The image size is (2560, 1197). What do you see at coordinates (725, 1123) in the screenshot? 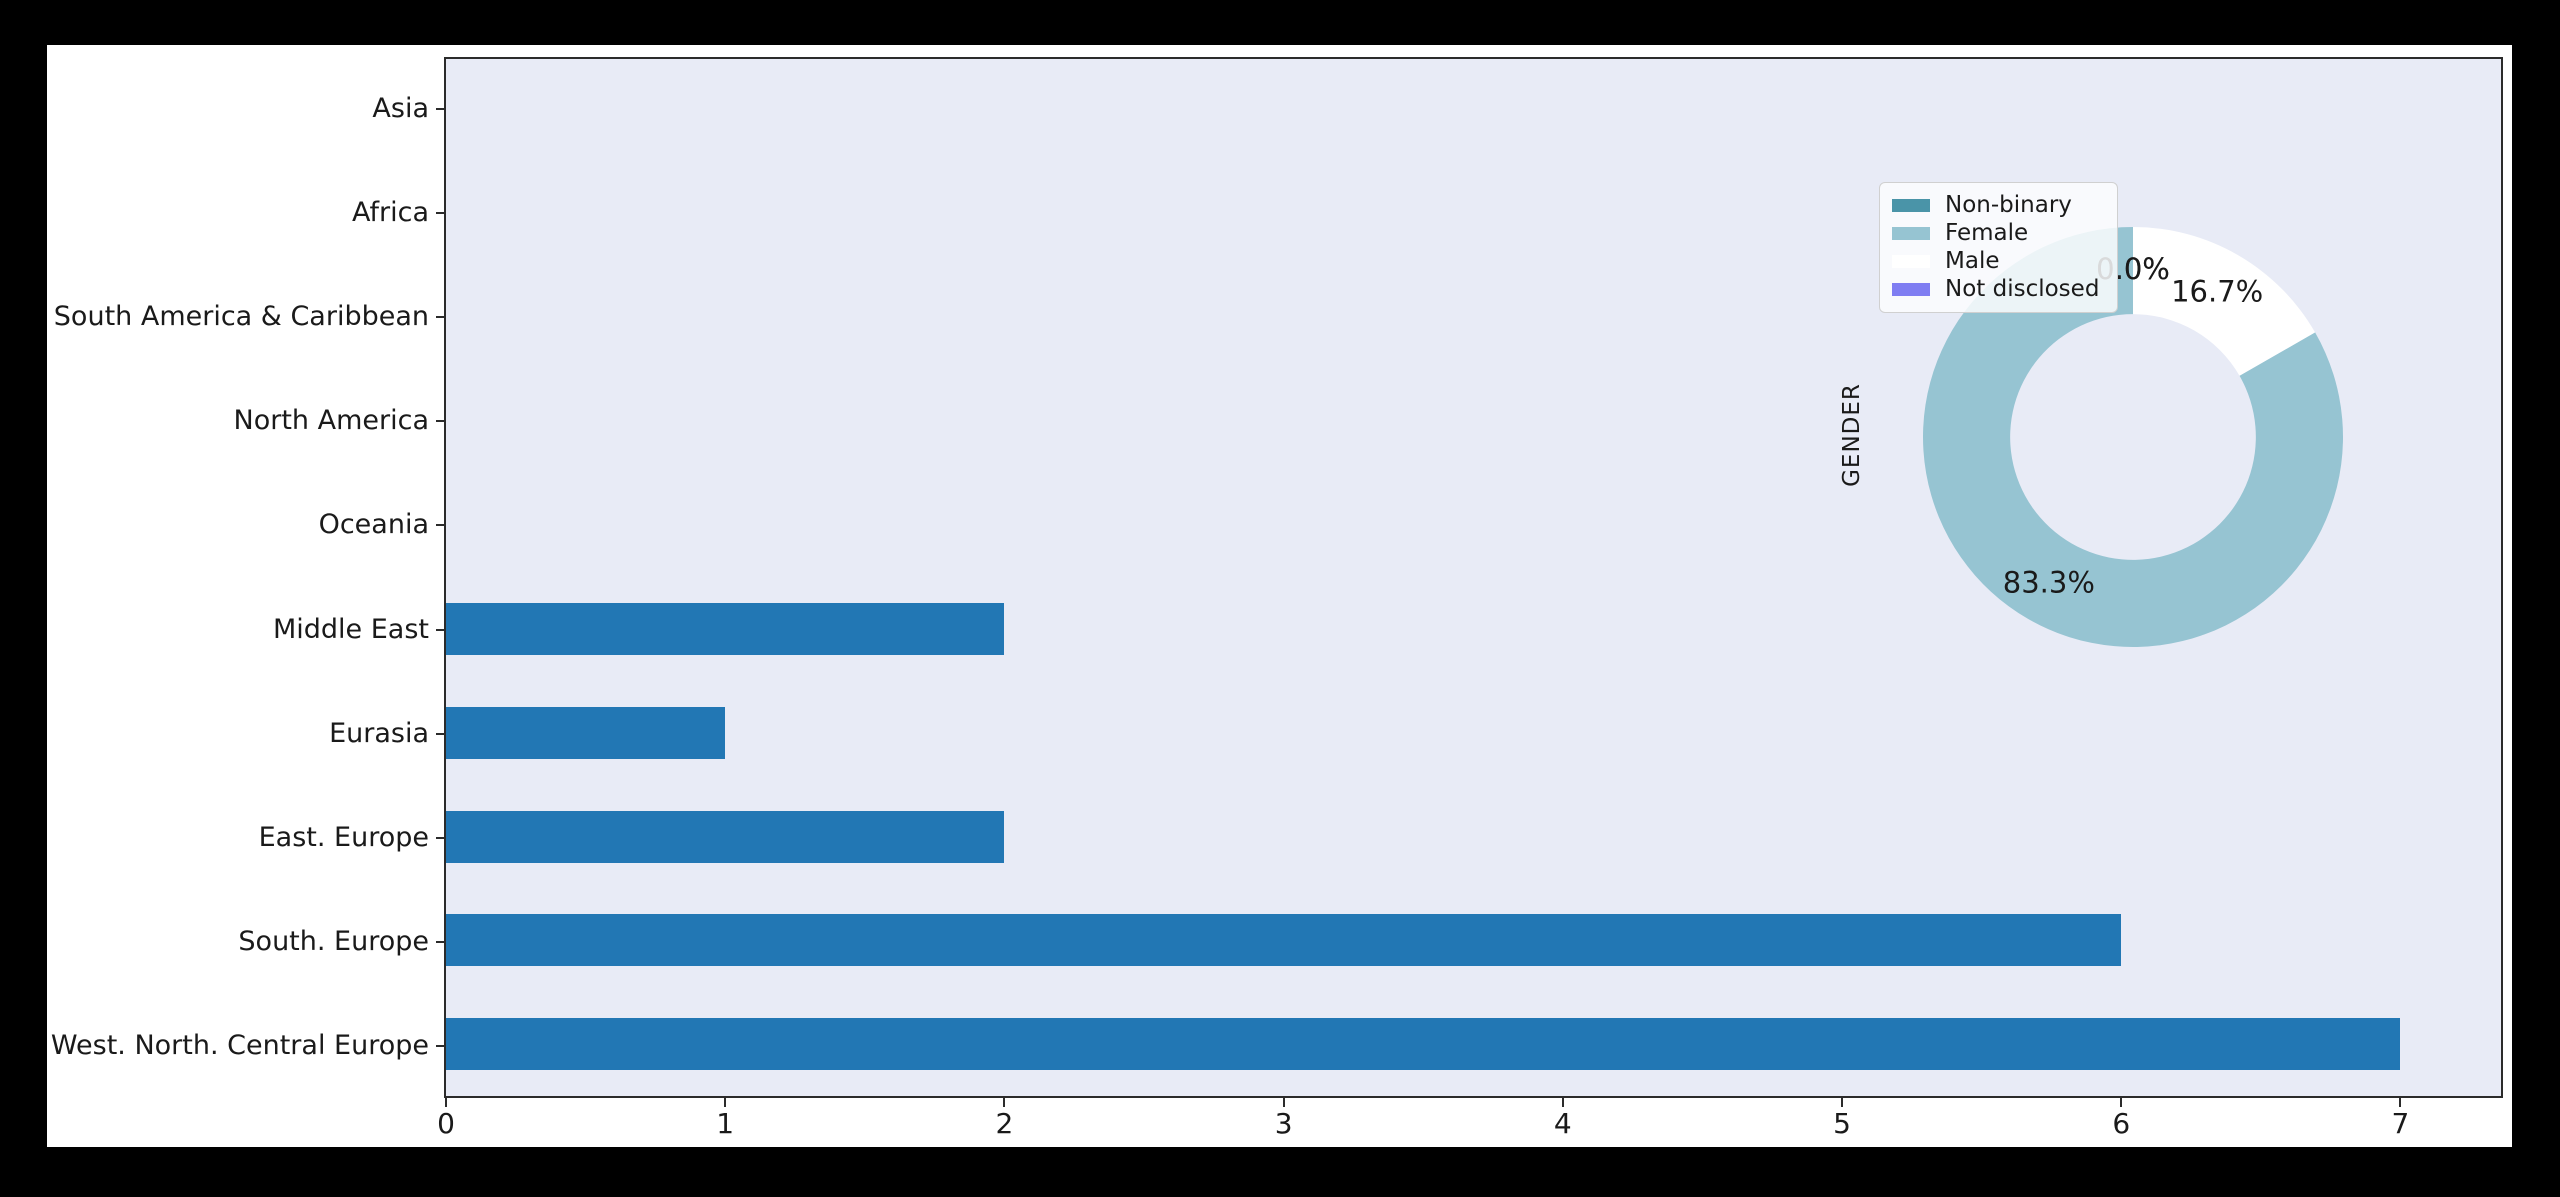
I see `x-tick-label-1: 1` at bounding box center [725, 1123].